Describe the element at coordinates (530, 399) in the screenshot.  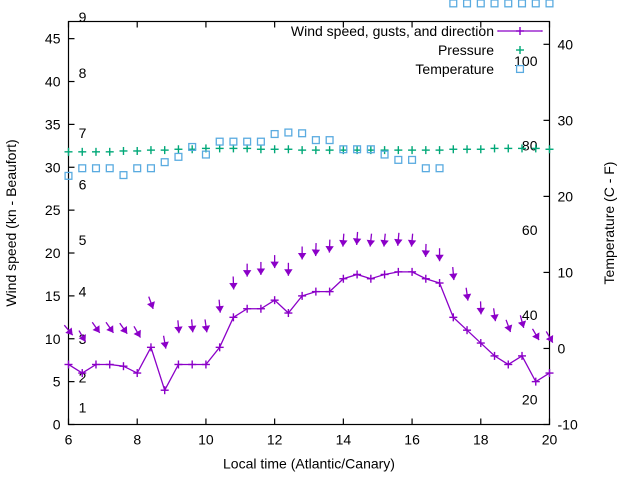
I see `fahrenheit-label: 20` at that location.